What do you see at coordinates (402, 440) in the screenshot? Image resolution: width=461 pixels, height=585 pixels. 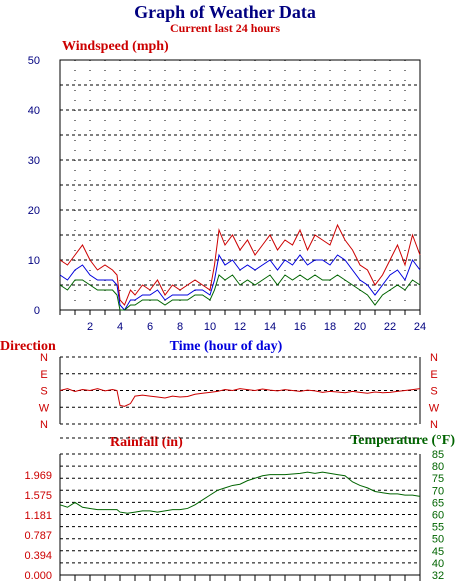 I see `temp-panel-title: Temperature (°F)` at bounding box center [402, 440].